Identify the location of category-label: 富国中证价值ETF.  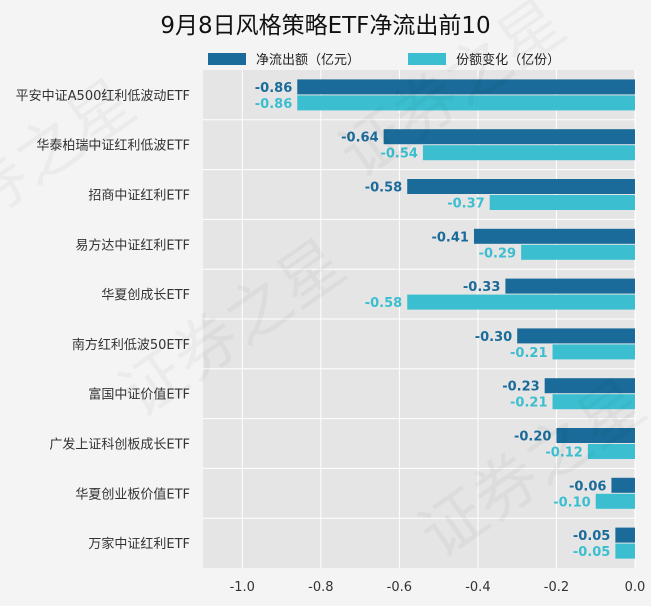
(139, 395).